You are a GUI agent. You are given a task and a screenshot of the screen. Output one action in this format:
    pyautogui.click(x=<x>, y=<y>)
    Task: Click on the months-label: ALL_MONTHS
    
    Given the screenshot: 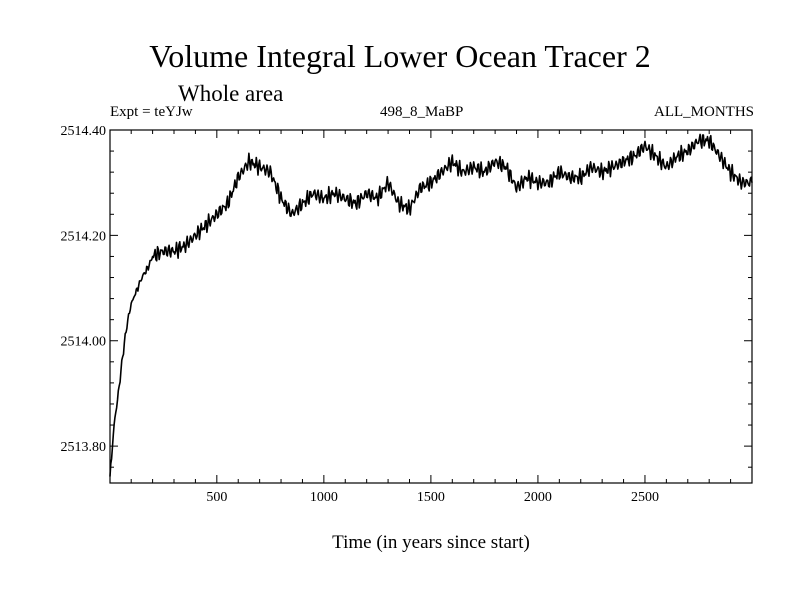 What is the action you would take?
    pyautogui.click(x=704, y=112)
    